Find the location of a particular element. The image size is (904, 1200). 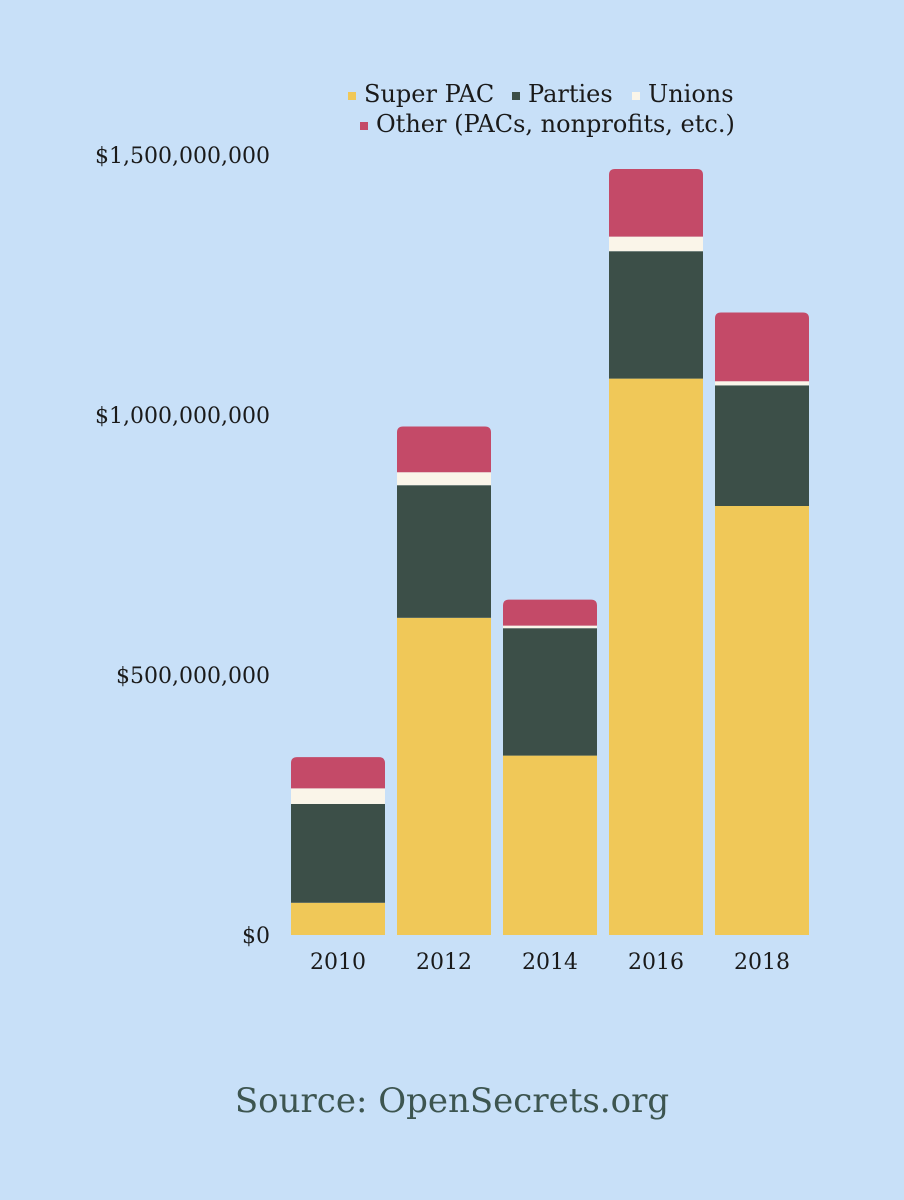

bar-group-2018 is located at coordinates (762, 623).